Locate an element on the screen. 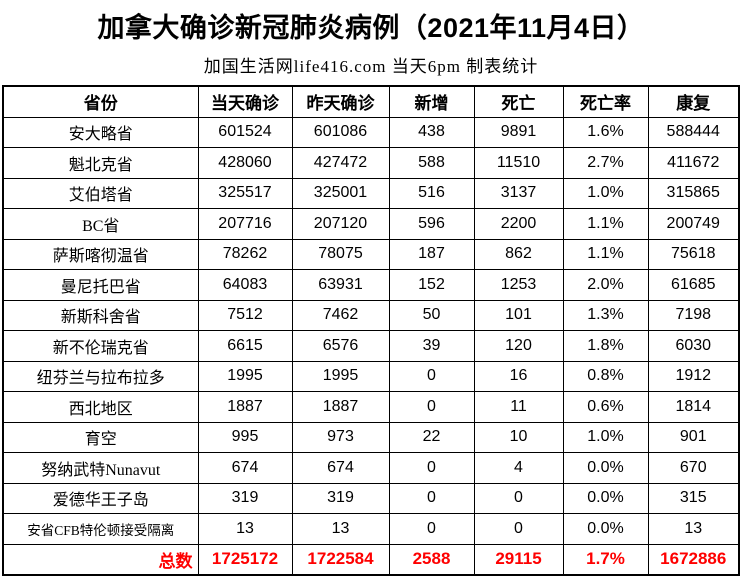 The height and width of the screenshot is (584, 742). cell-value: 670 is located at coordinates (693, 468).